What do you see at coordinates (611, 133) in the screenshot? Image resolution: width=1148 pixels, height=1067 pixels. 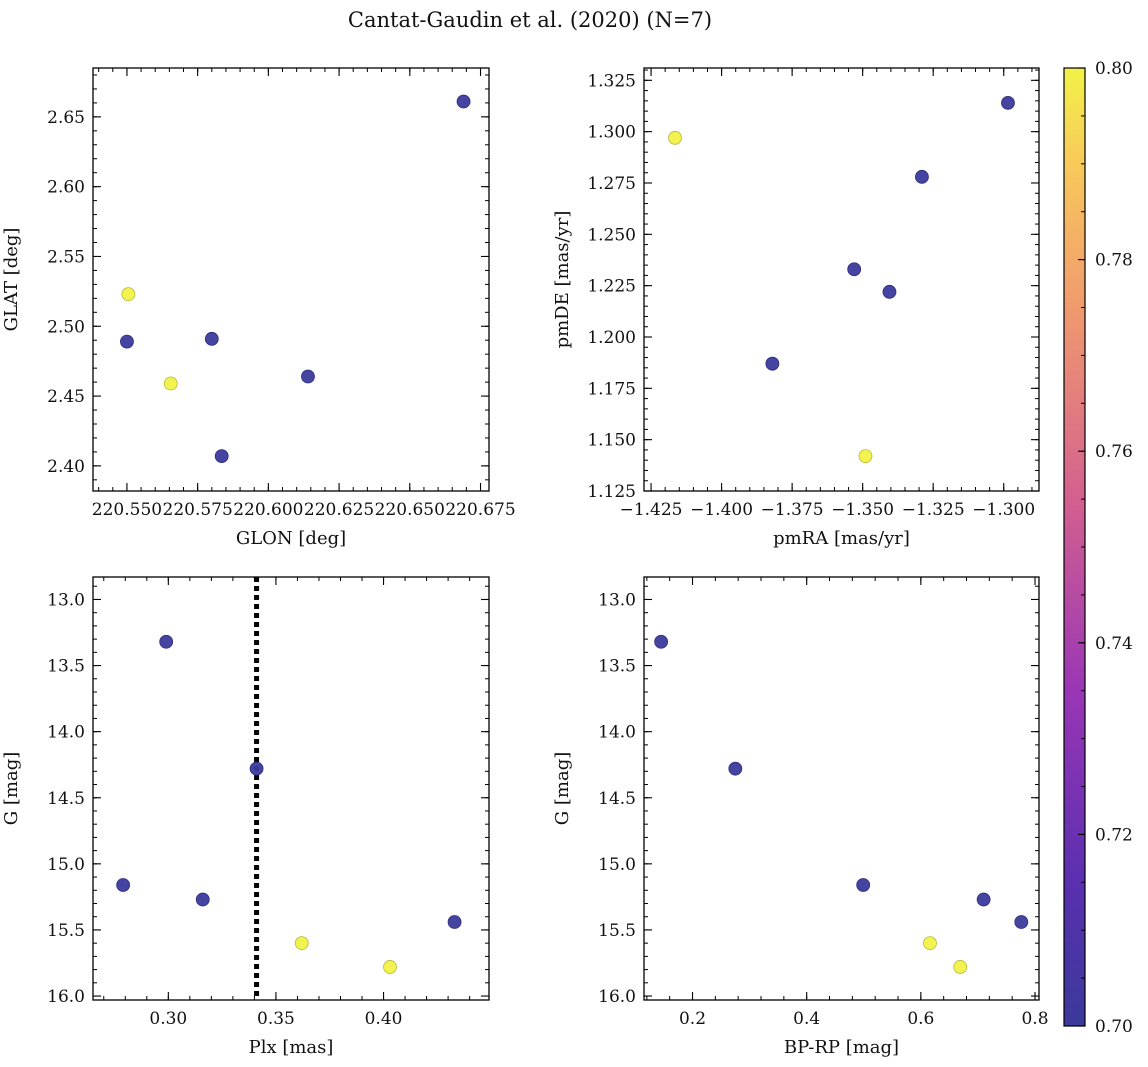 I see `y-tick-label: 1.300` at bounding box center [611, 133].